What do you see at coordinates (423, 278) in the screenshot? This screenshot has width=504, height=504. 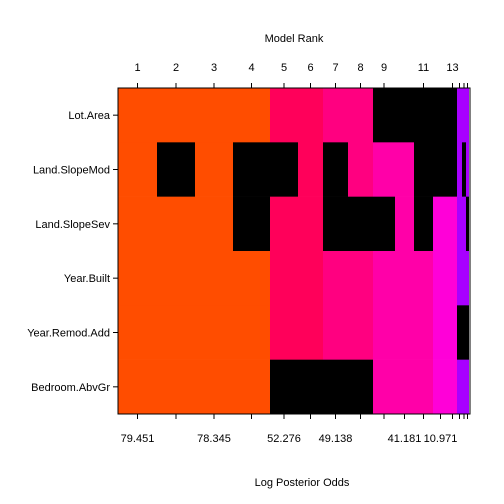 I see `cell-model-11-year-built` at bounding box center [423, 278].